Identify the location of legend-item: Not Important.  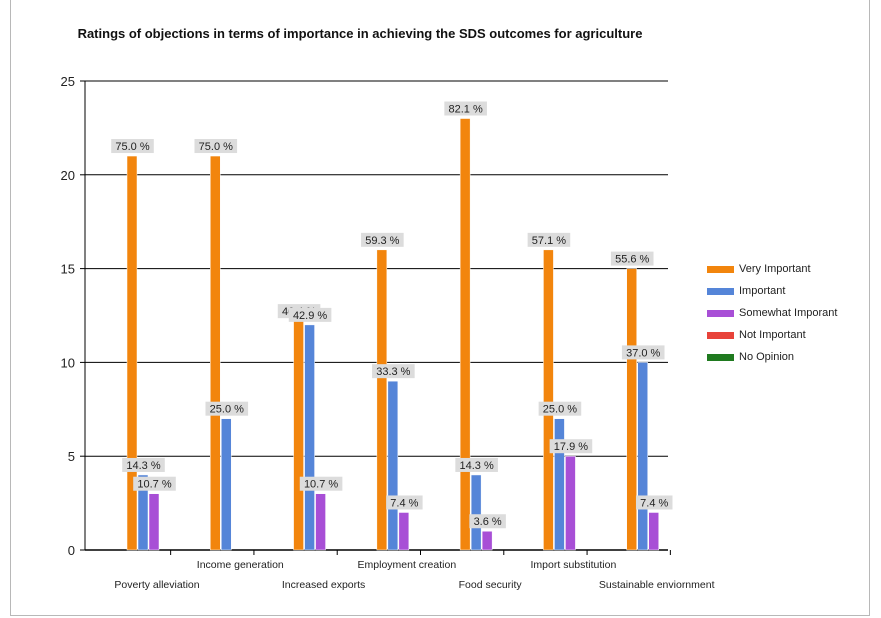
(772, 335).